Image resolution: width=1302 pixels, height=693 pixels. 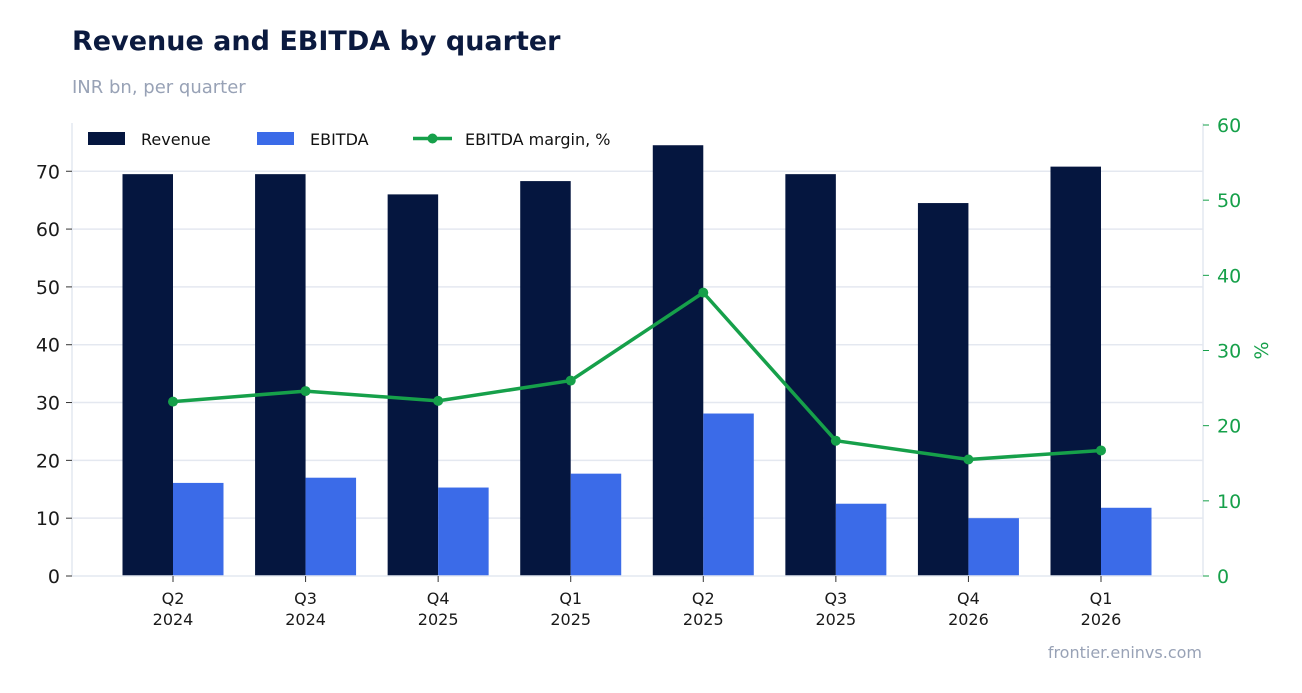 I want to click on right-axis-label: %, so click(x=1262, y=350).